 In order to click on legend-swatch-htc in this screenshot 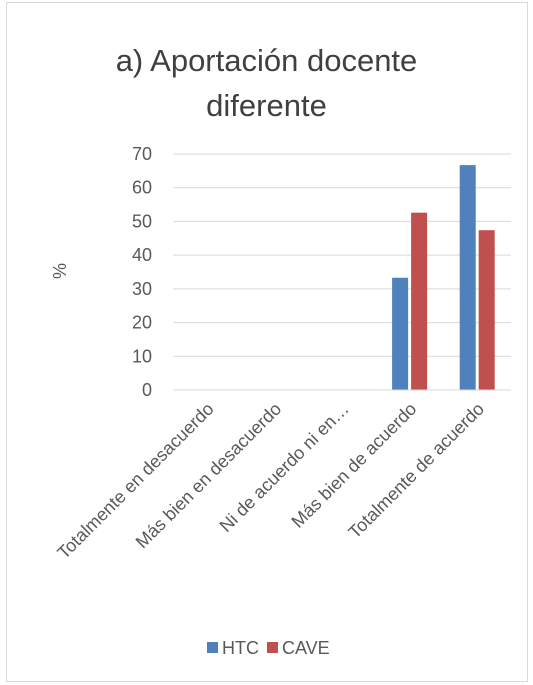, I will do `click(212, 647)`.